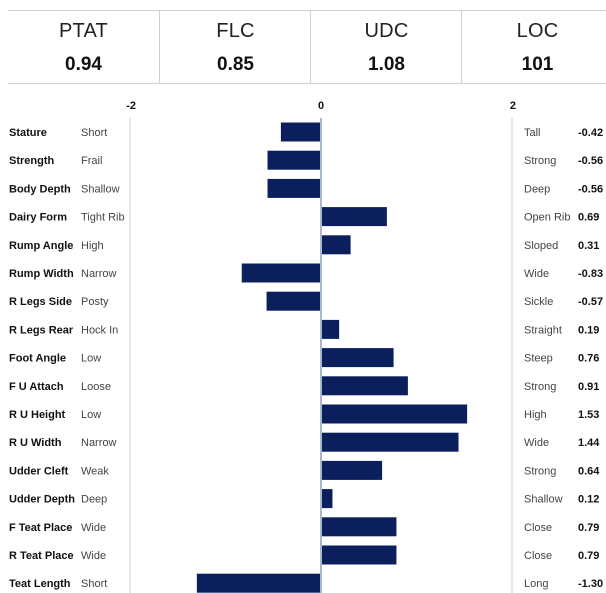  Describe the element at coordinates (352, 470) in the screenshot. I see `bar-udder-cleft` at that location.